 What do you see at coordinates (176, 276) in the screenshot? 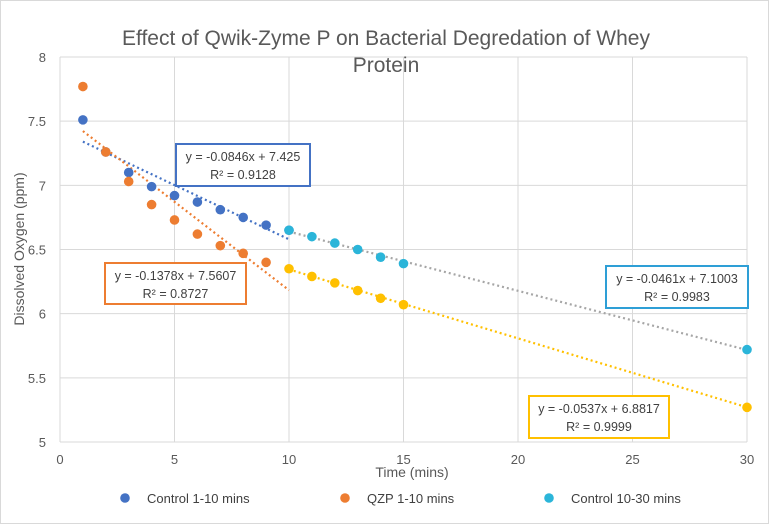
I see `trendline-equation: y = -0.1378x + 7.5607` at bounding box center [176, 276].